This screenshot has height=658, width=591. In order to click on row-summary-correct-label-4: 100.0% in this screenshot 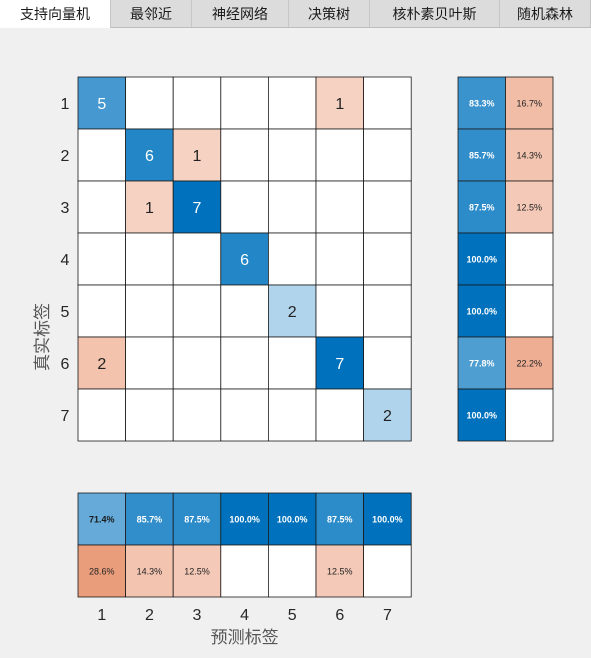, I will do `click(481, 260)`.